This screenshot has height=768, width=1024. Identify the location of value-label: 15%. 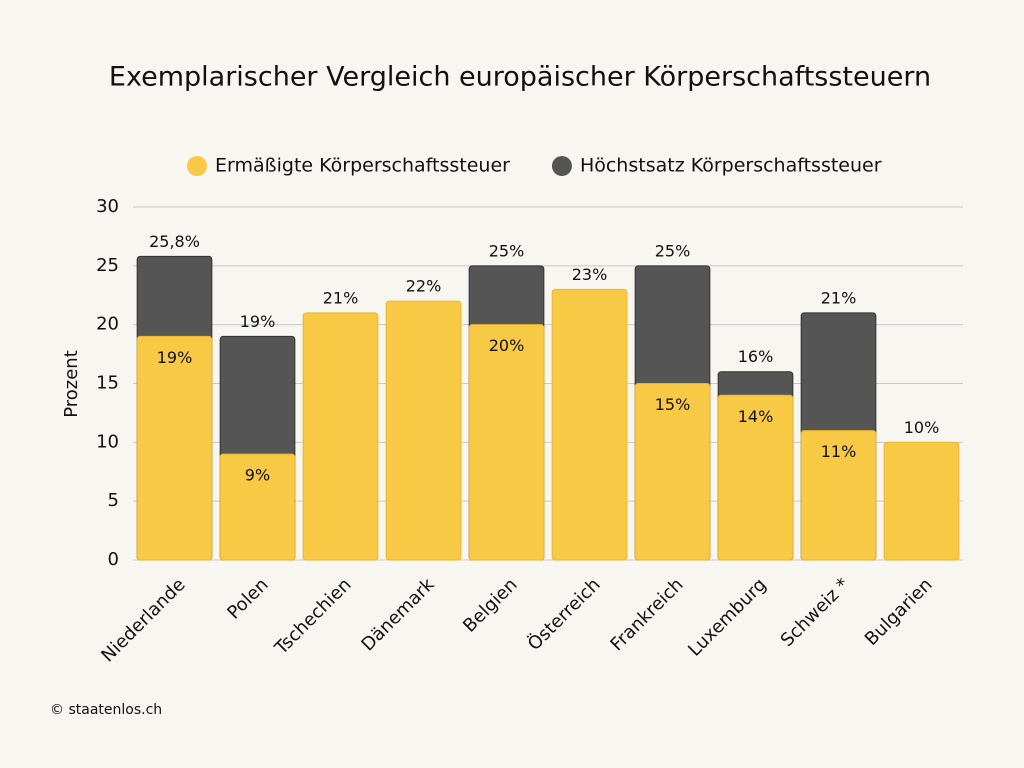
(673, 404).